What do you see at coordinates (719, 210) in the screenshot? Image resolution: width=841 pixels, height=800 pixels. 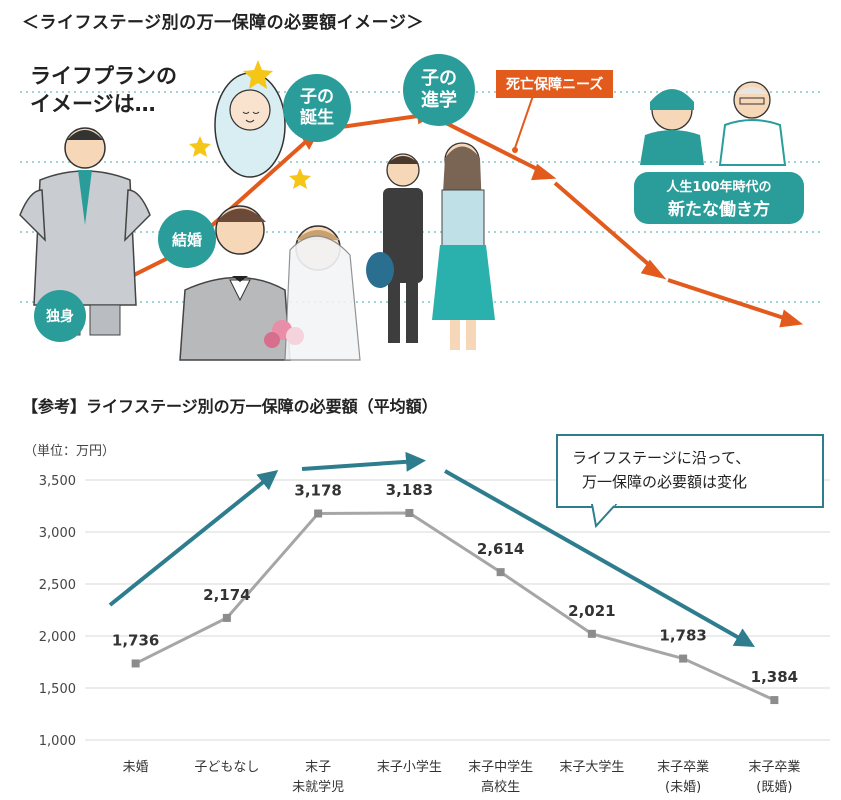 I see `work-style-line-2: 新たな働き方` at bounding box center [719, 210].